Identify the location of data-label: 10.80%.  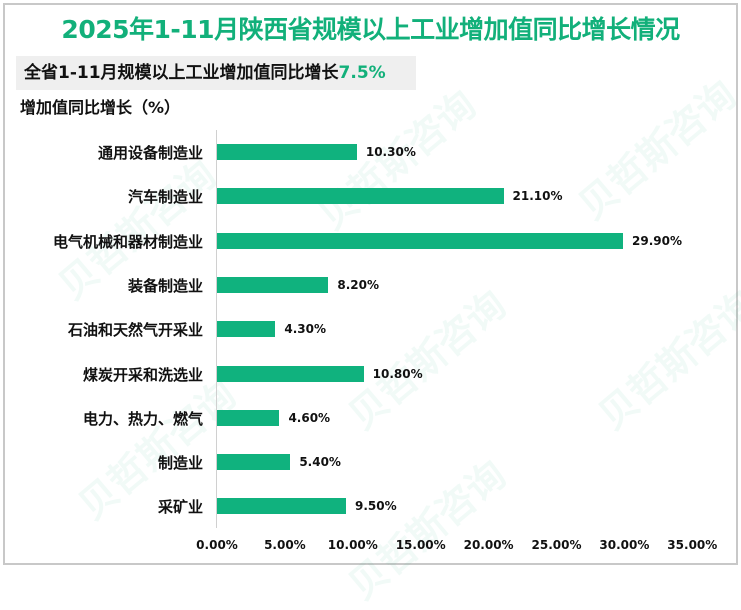
(397, 373).